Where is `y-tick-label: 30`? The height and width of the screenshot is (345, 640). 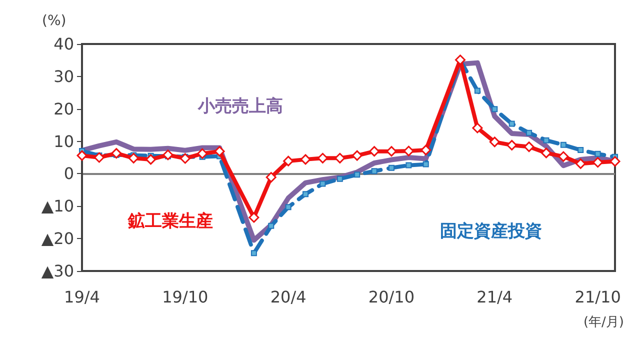
y-tick-label: 30 is located at coordinates (64, 76).